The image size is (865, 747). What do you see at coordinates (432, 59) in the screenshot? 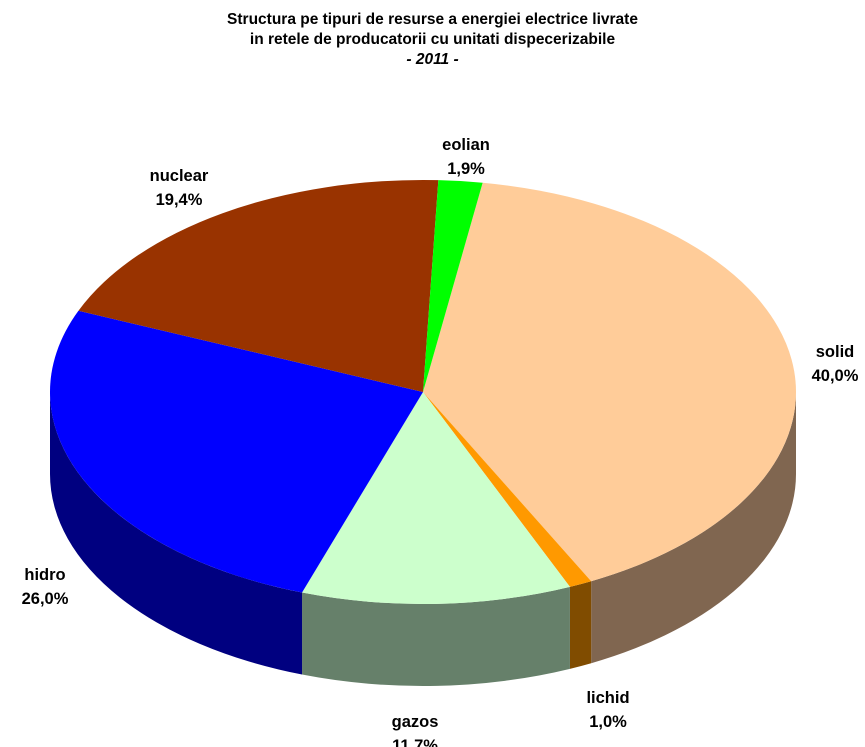
I see `chart-title-year: - 2011 -` at bounding box center [432, 59].